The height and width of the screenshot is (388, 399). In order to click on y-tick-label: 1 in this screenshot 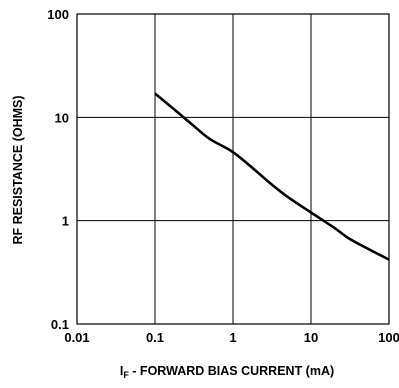, I will do `click(65, 221)`.